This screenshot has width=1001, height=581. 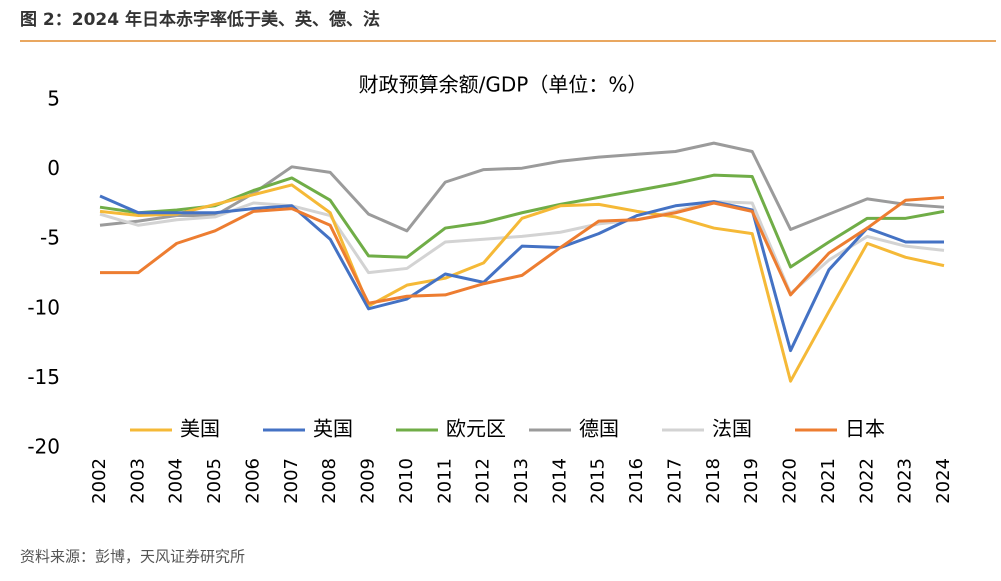 I want to click on y-tick-label: -10, so click(x=43, y=307).